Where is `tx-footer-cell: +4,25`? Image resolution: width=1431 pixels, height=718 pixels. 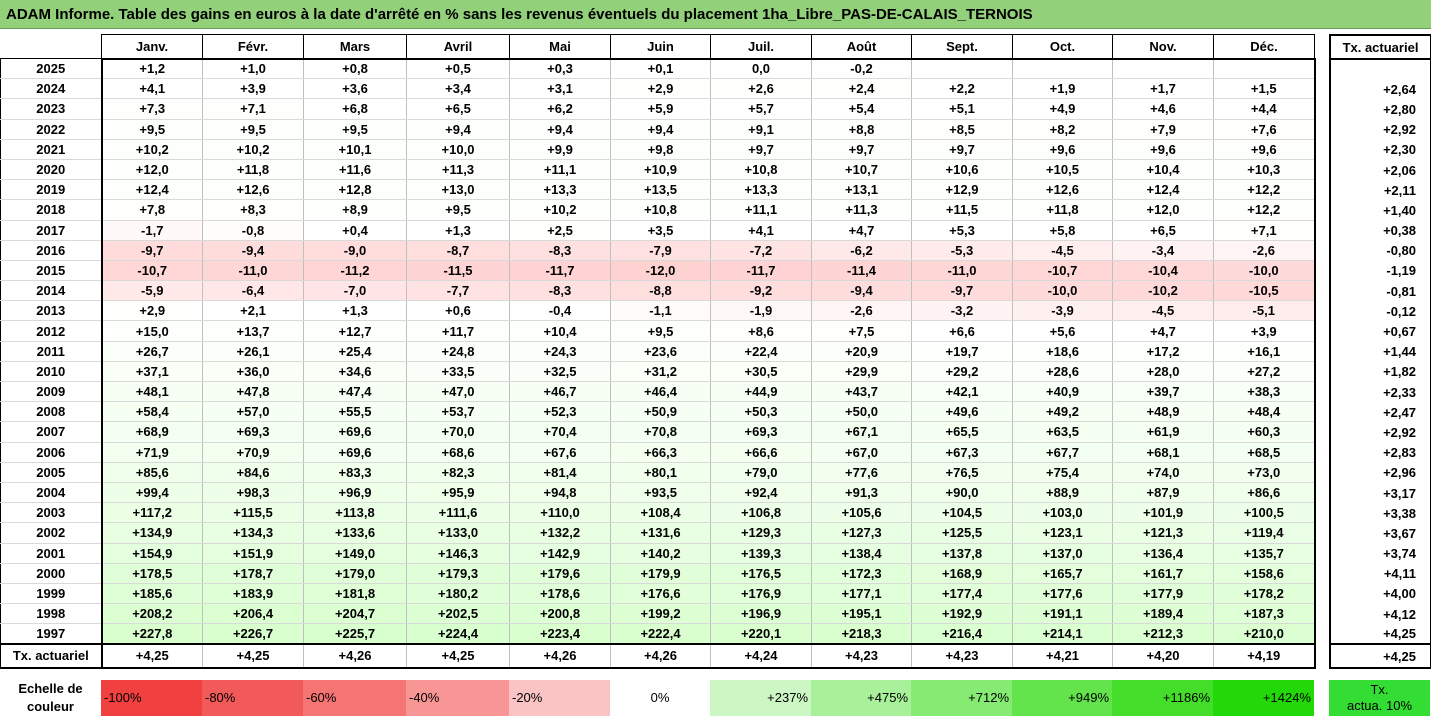 tx-footer-cell: +4,25 is located at coordinates (1380, 656).